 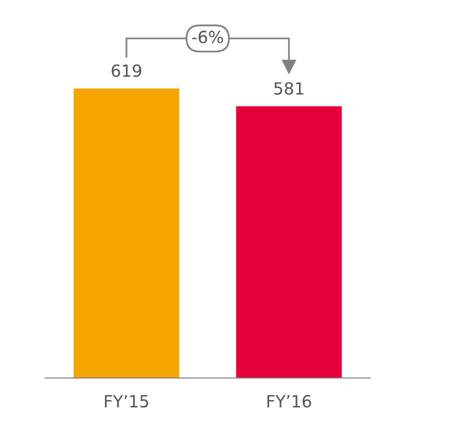 I want to click on data-label: 581, so click(x=289, y=88).